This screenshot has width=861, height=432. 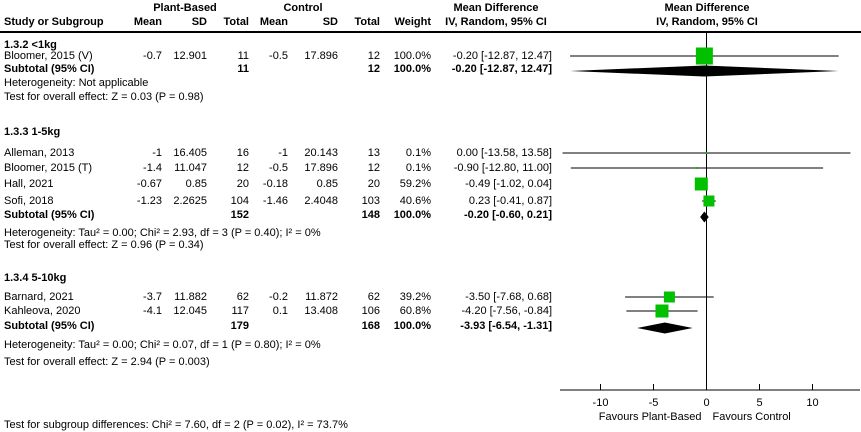 What do you see at coordinates (507, 215) in the screenshot?
I see `subtotal-ci-text: -0.20 [-0.60, 0.21]` at bounding box center [507, 215].